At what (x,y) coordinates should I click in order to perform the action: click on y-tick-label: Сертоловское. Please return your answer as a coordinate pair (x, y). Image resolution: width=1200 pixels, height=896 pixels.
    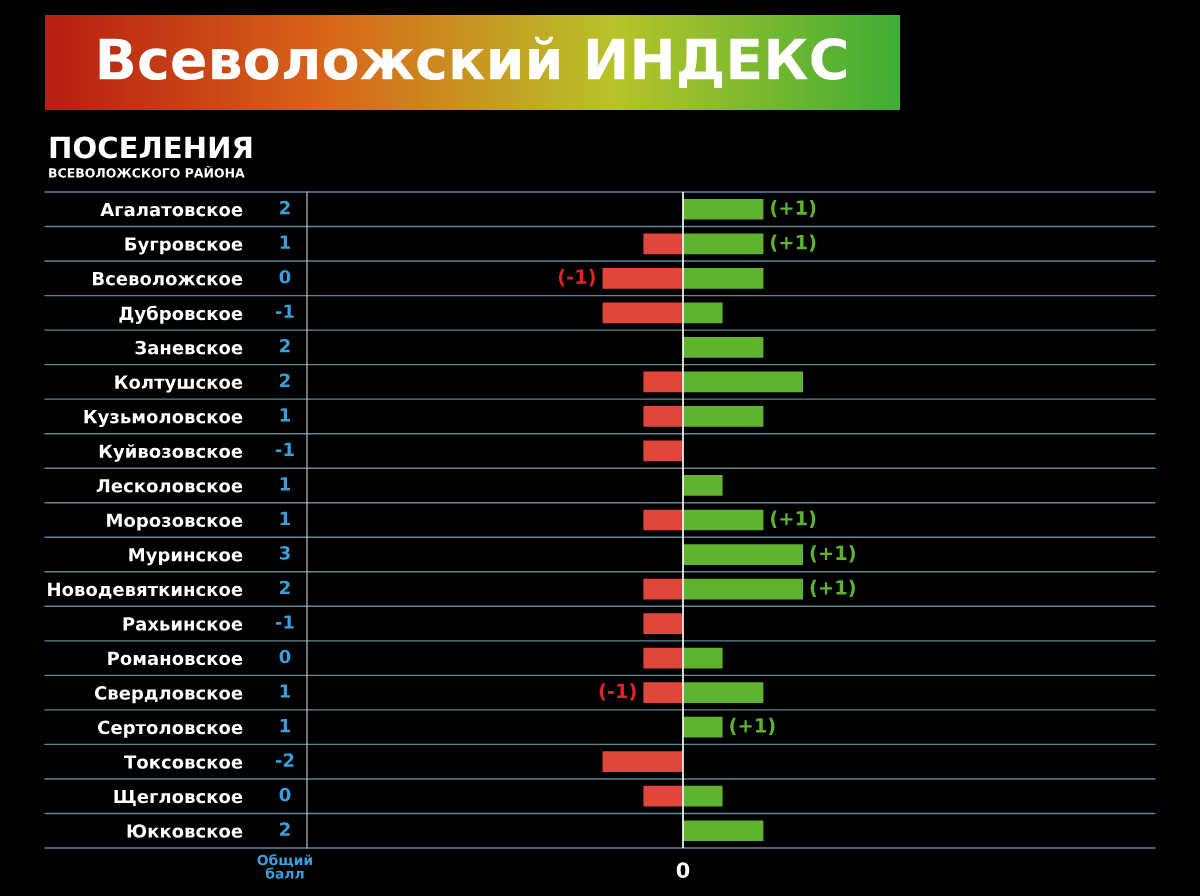
    Looking at the image, I should click on (170, 729).